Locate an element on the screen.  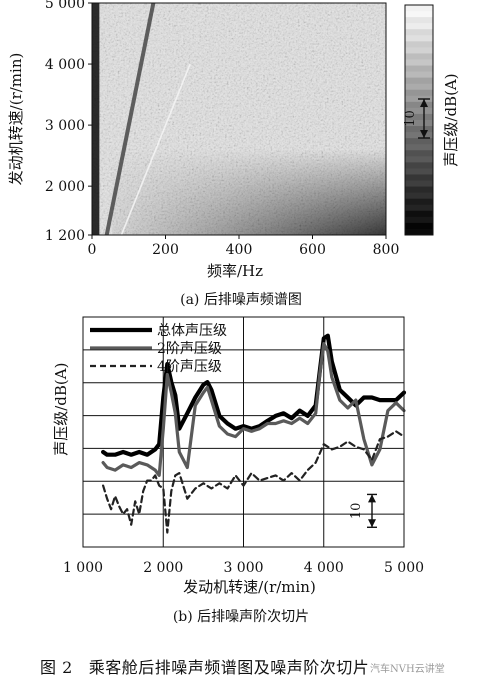
legend-label: 总体声压级 is located at coordinates (192, 331).